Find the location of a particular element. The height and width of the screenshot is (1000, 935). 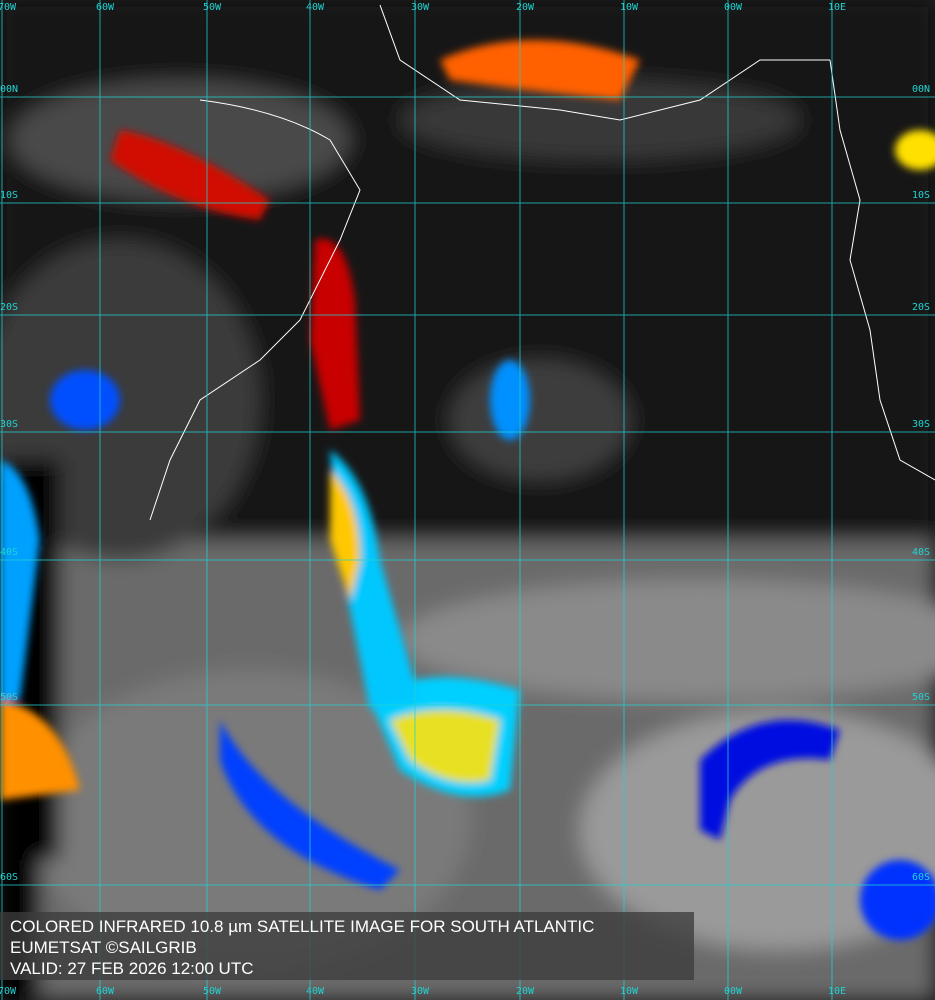

longitude-label-top: 30W is located at coordinates (420, 7).